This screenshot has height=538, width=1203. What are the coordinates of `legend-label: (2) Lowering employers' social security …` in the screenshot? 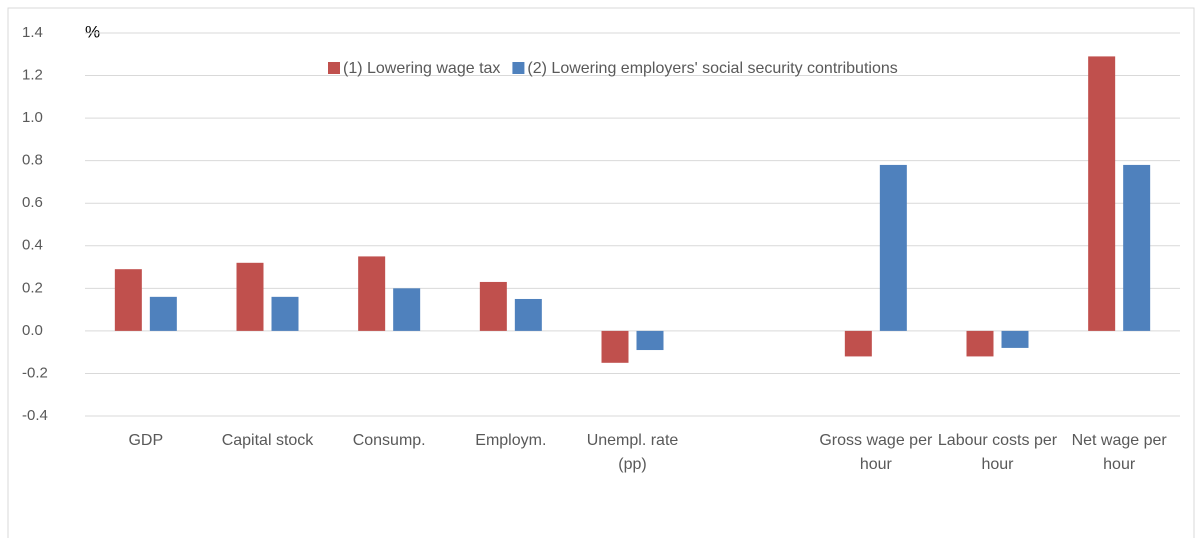 It's located at (712, 68).